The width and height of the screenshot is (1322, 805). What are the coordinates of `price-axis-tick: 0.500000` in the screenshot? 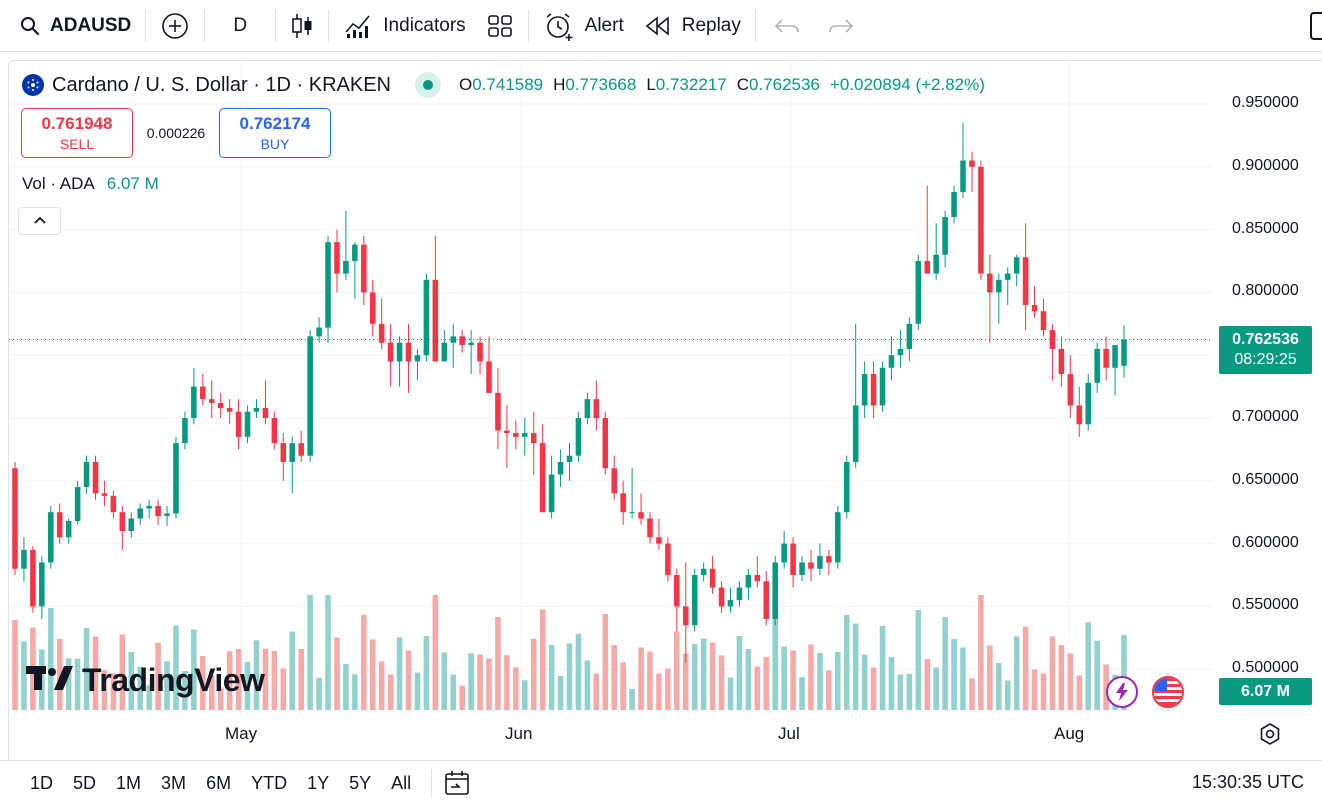 It's located at (1265, 668).